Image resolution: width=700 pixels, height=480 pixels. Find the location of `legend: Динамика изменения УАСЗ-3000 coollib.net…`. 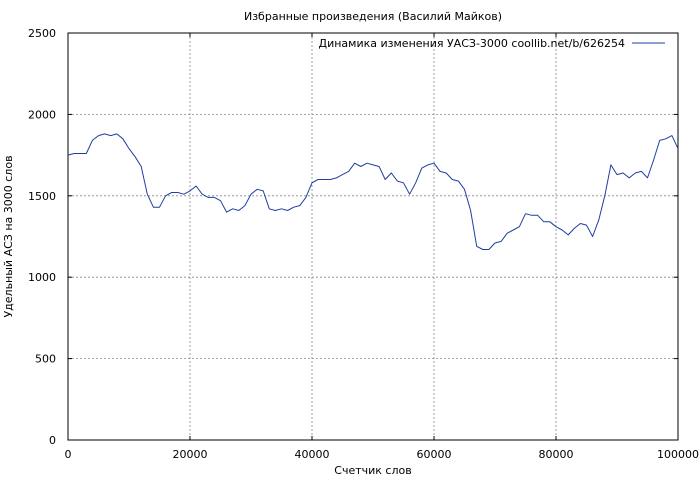

legend: Динамика изменения УАСЗ-3000 coollib.net… is located at coordinates (492, 43).